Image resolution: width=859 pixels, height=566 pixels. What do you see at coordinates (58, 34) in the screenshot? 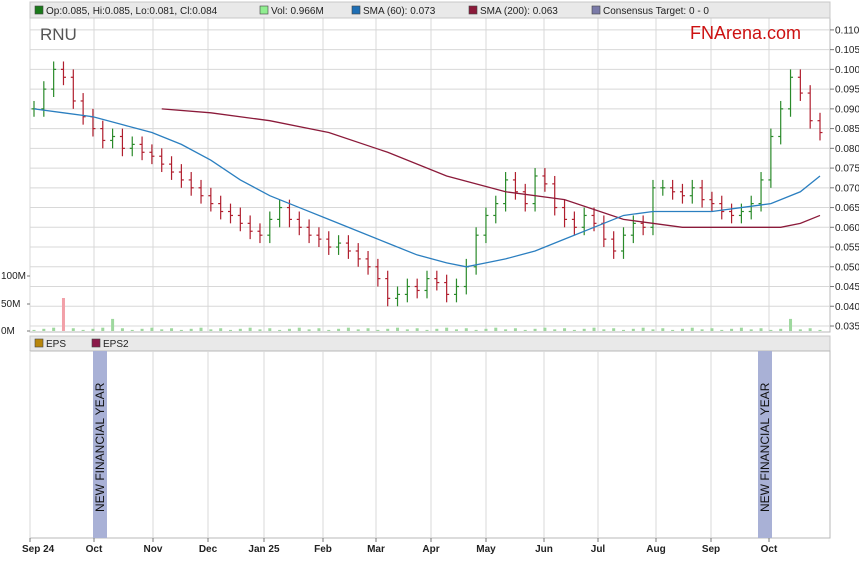
I see `ticker-label: RNU` at bounding box center [58, 34].